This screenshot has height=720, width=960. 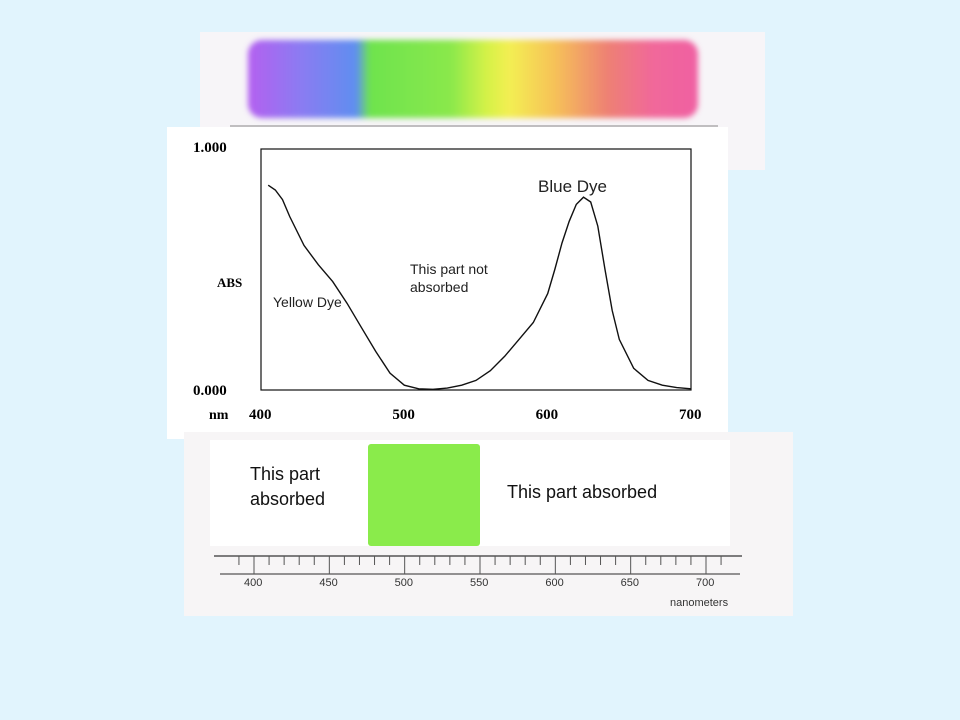 What do you see at coordinates (699, 603) in the screenshot?
I see `scale-unit-label: nanometers` at bounding box center [699, 603].